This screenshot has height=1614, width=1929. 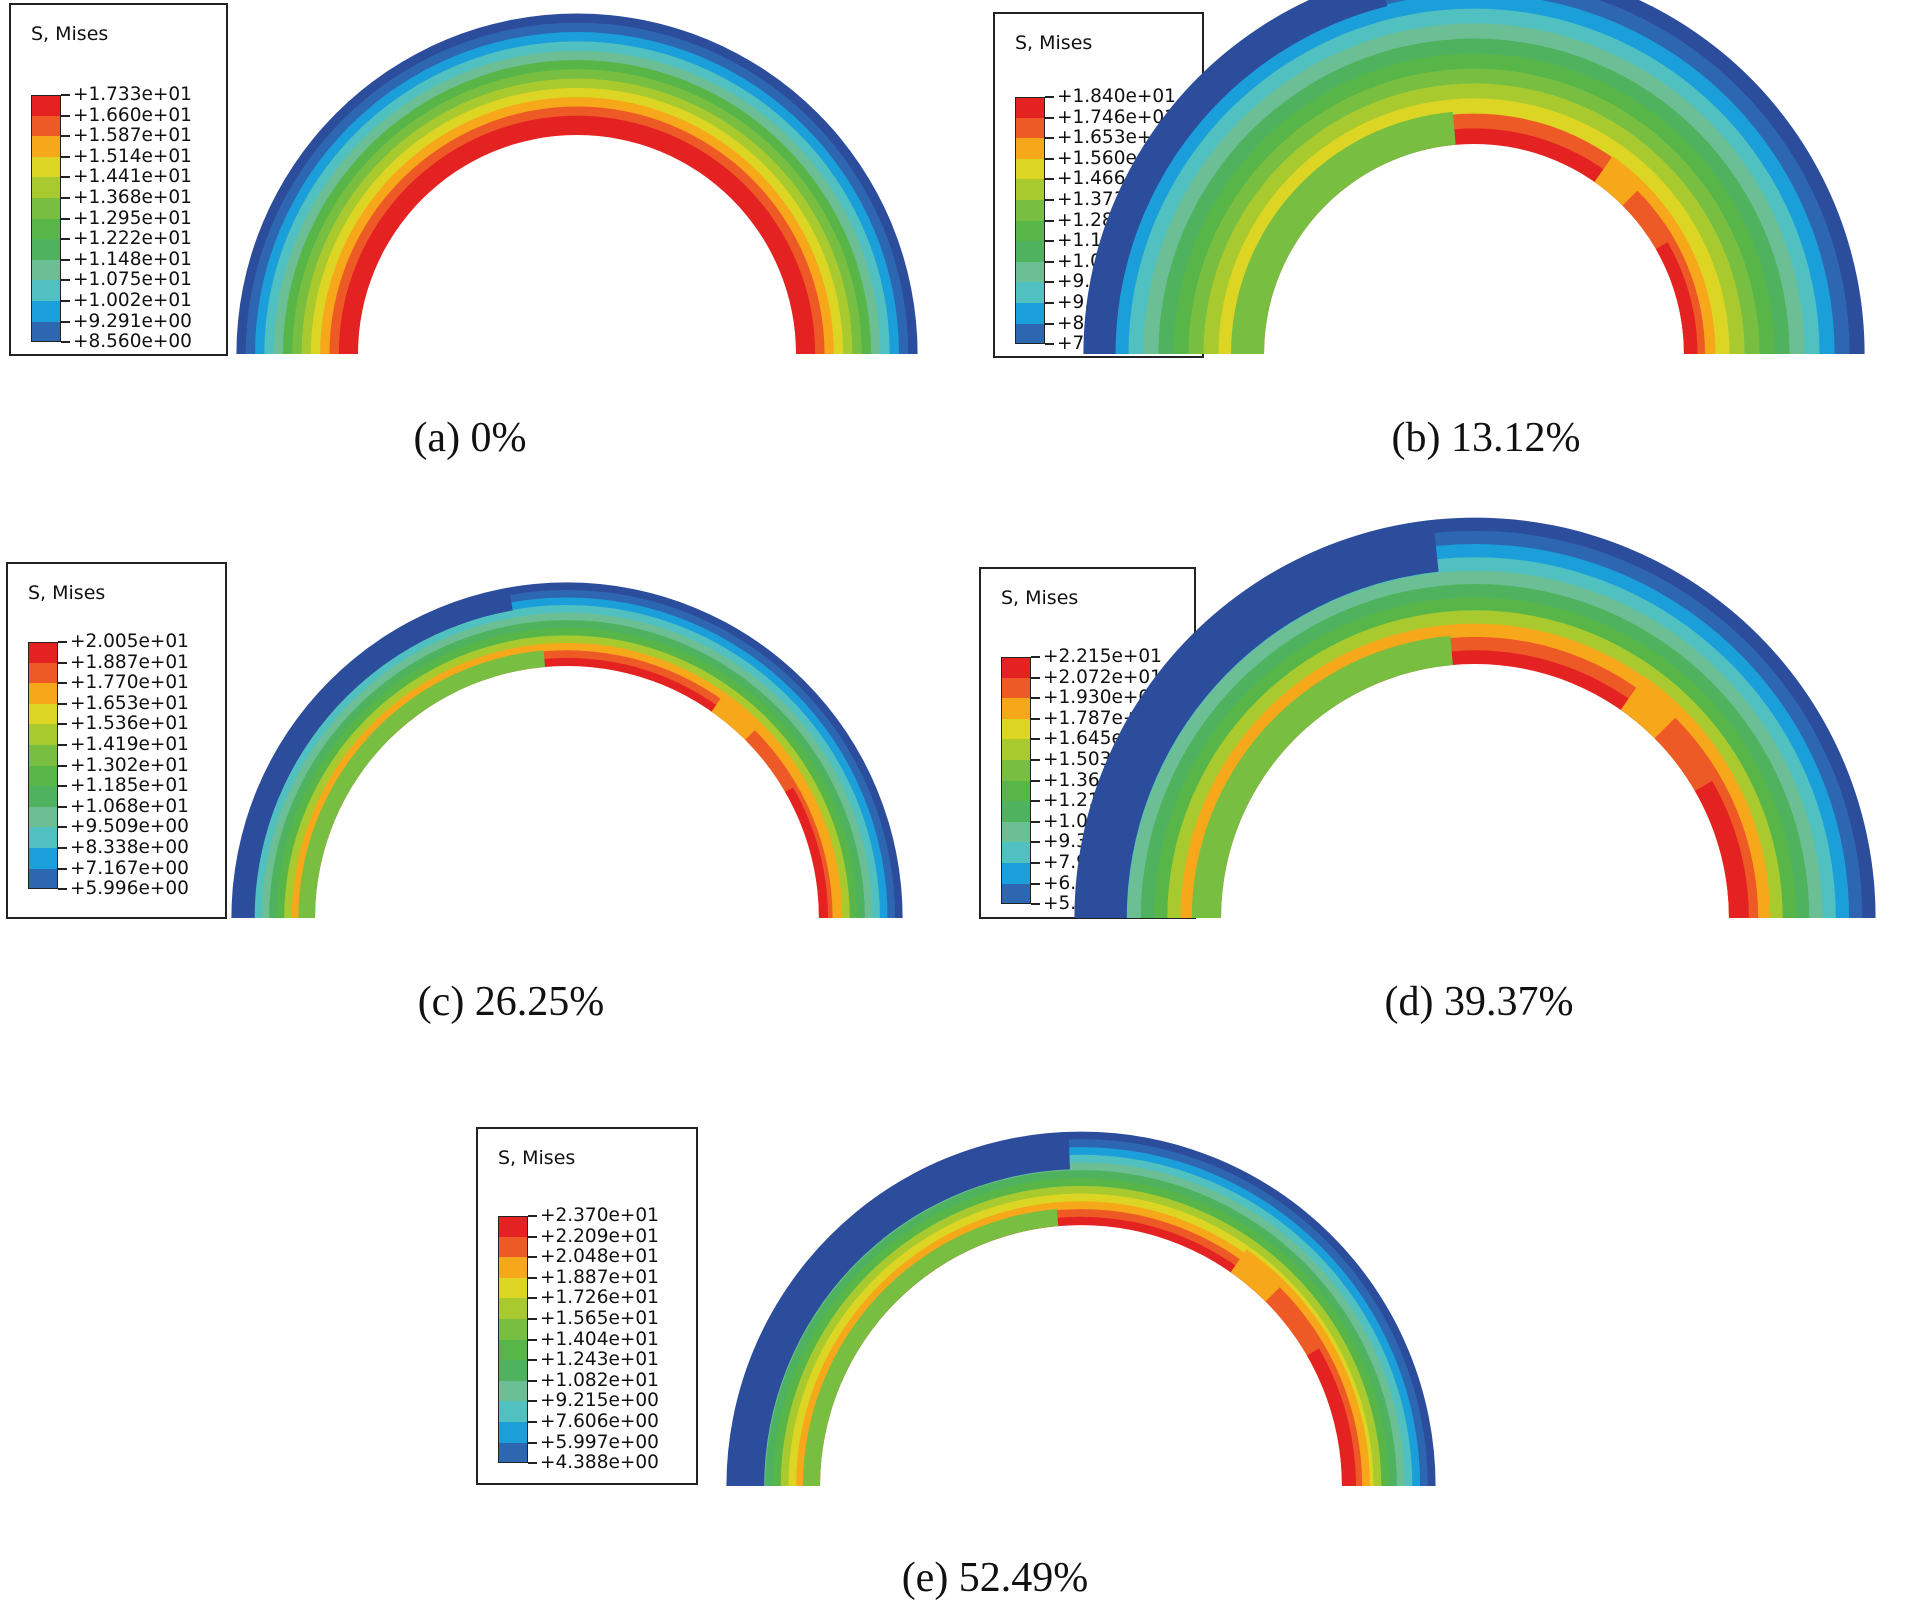 I want to click on panel-caption: (e) 52.49%, so click(x=995, y=1578).